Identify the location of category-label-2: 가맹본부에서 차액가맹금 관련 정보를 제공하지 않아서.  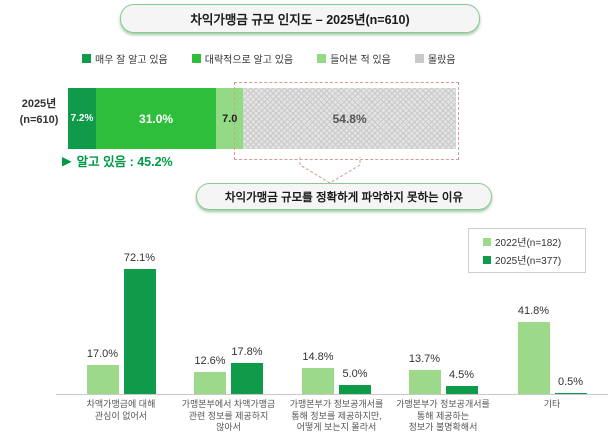
(228, 416).